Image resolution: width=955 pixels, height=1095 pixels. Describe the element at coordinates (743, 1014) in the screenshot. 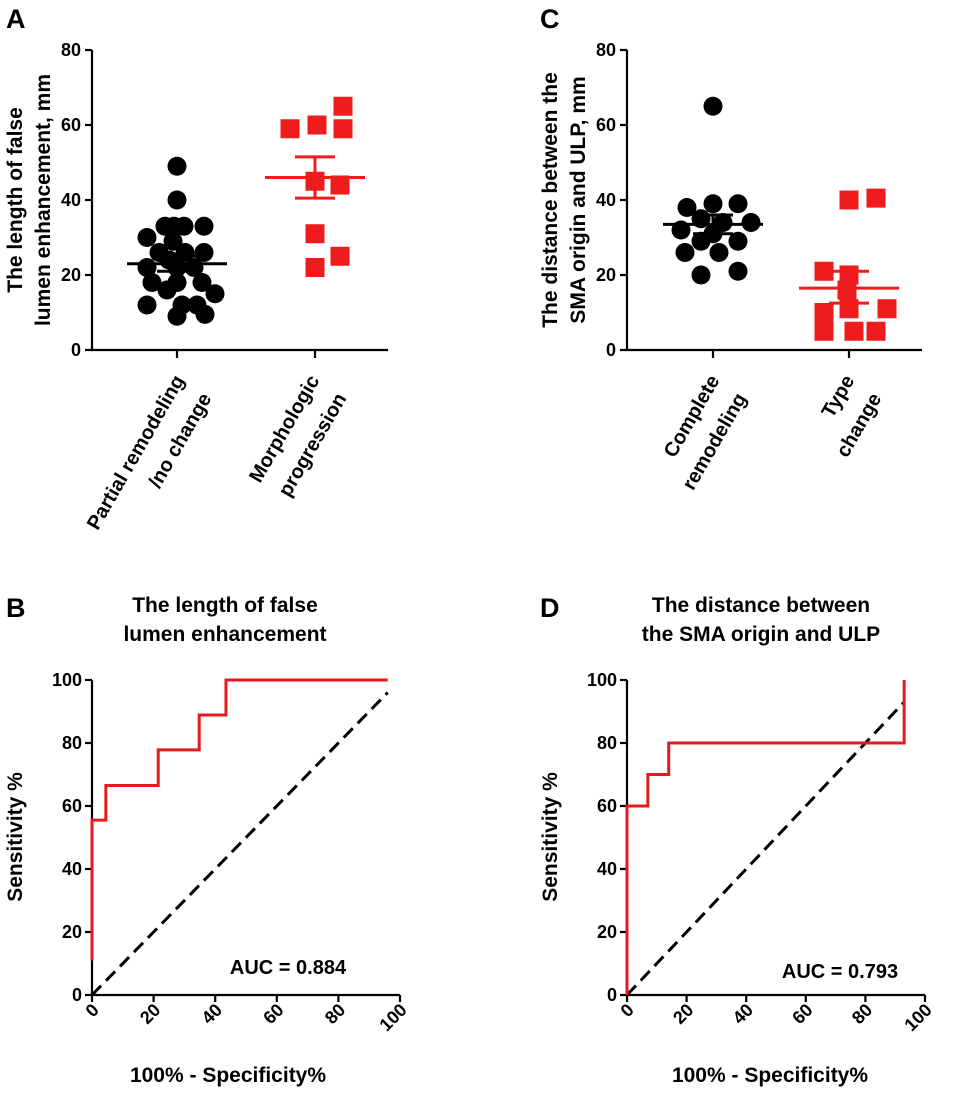

I see `panel-d-xtick-label: 40` at that location.